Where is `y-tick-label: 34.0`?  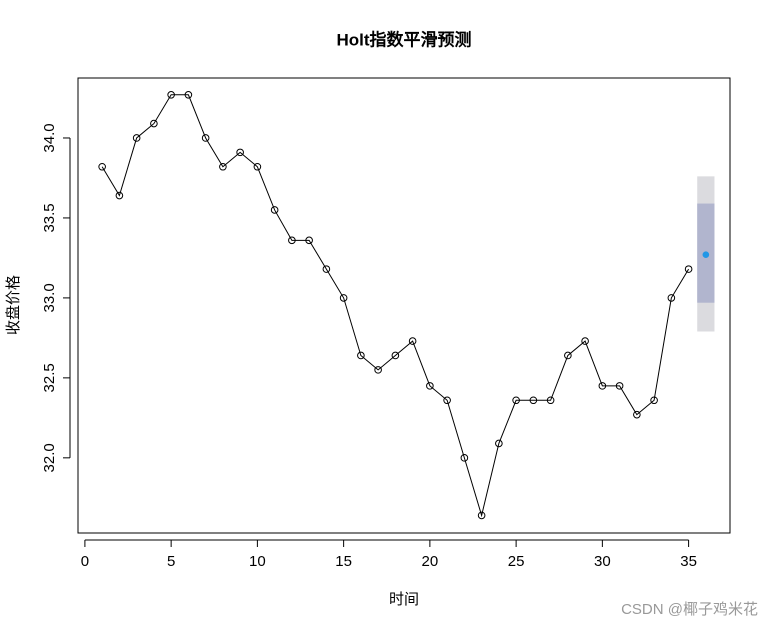 y-tick-label: 34.0 is located at coordinates (49, 137).